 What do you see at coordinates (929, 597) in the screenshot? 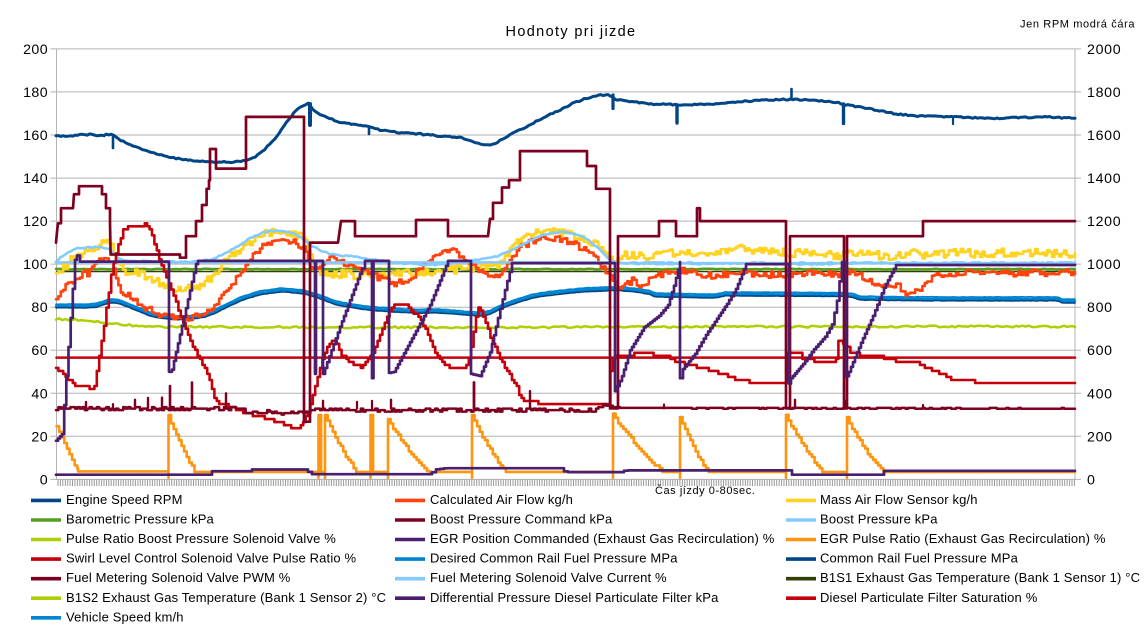
I see `svg-text:Diesel Particulate Filter Satu: Diesel Particulate Filter Saturation %` at bounding box center [929, 597].